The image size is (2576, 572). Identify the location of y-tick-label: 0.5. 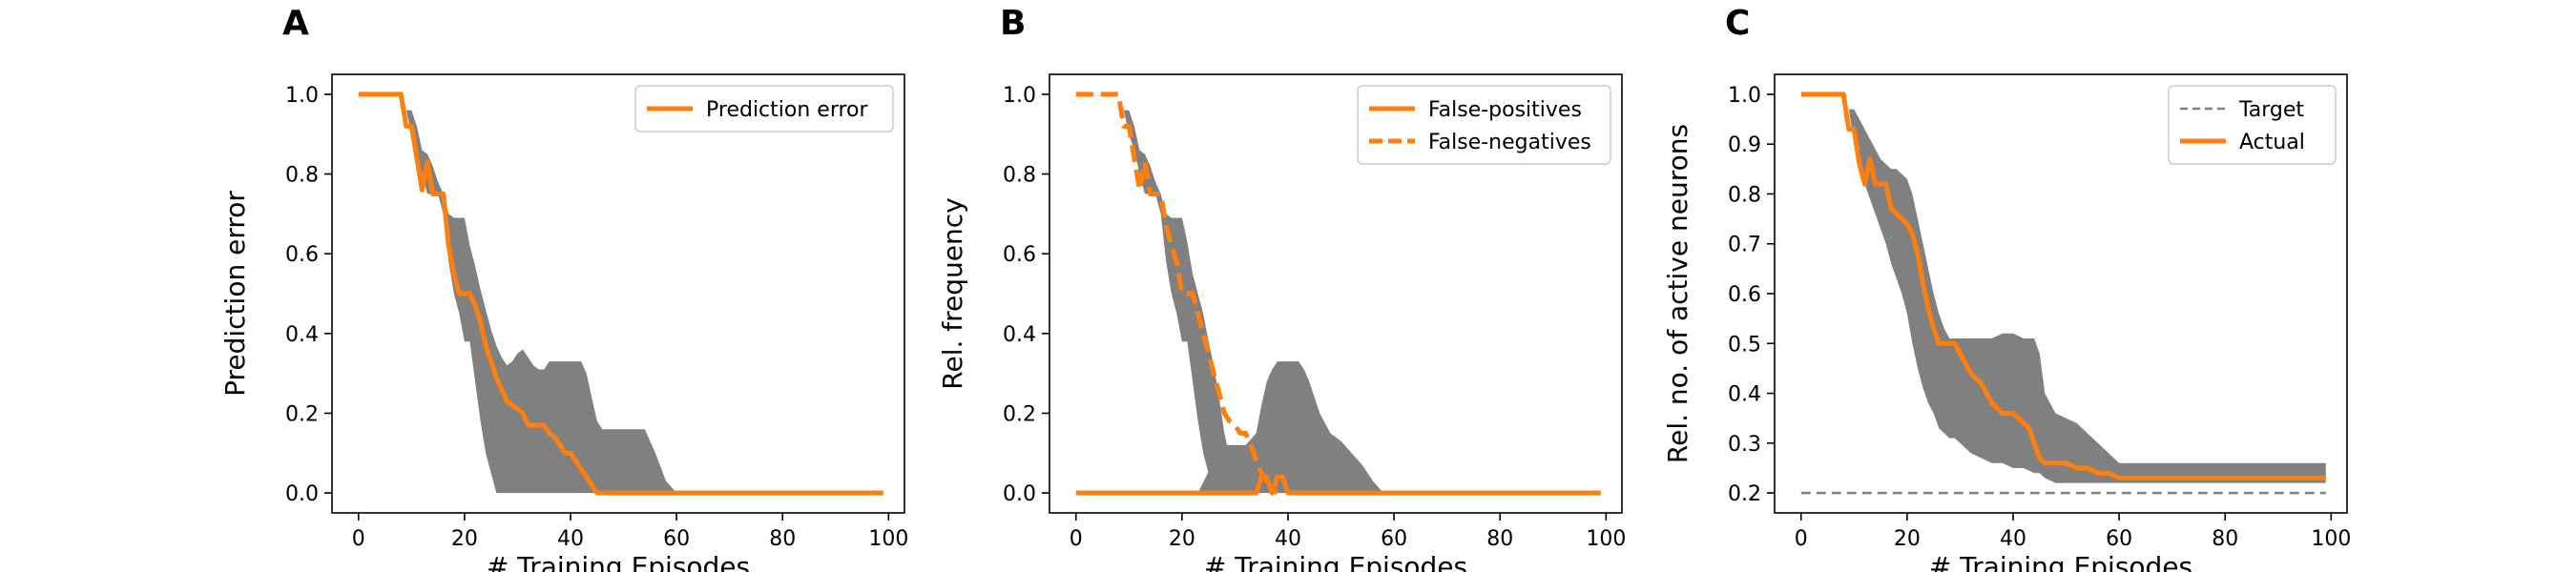
(1744, 345).